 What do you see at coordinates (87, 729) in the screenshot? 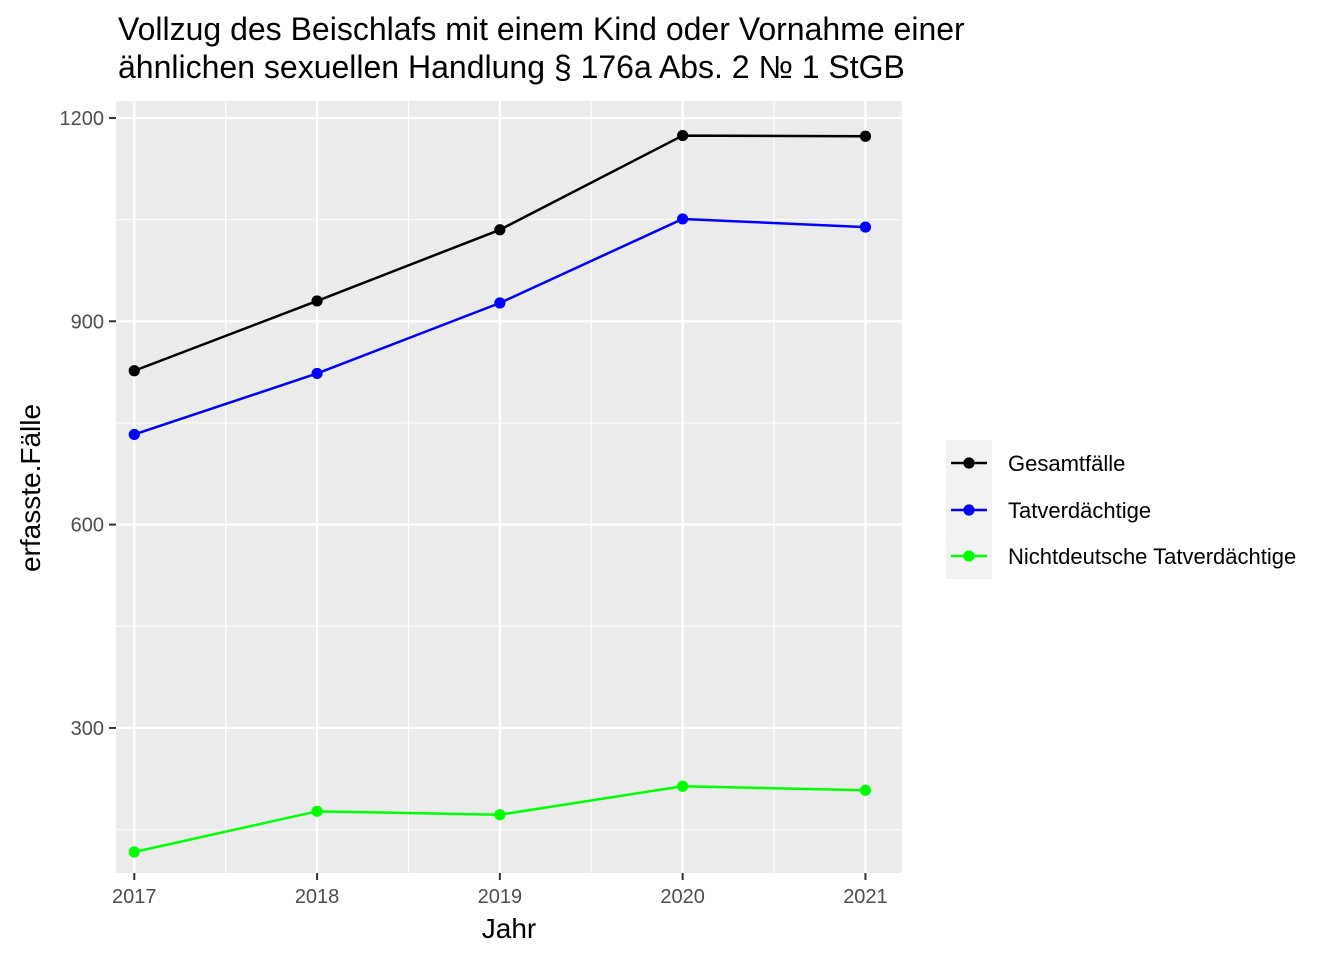
I see `y-tick-label: 300` at bounding box center [87, 729].